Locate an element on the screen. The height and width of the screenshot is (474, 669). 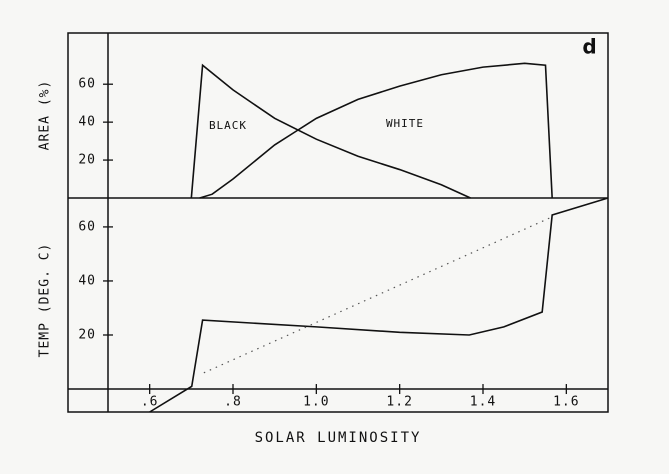
x-tick-label: .8 is located at coordinates (233, 402).